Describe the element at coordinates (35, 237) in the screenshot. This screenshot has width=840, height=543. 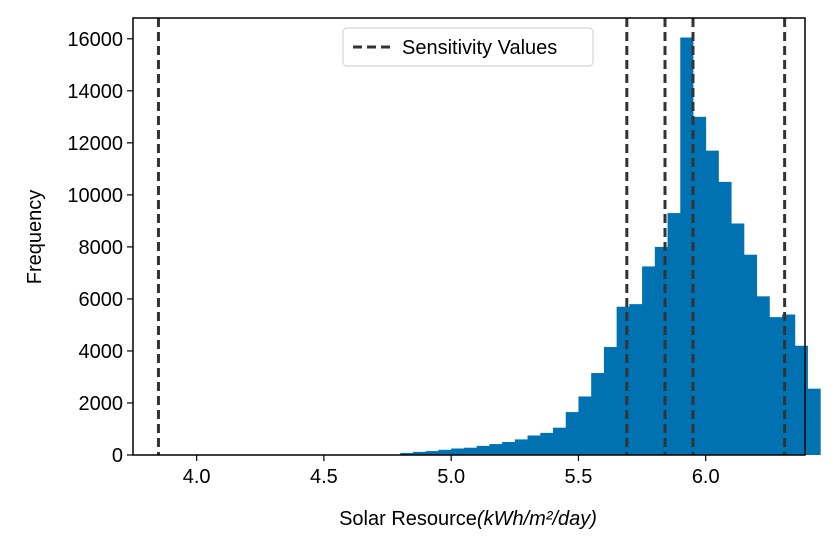
I see `y-axis-label: Frequency` at that location.